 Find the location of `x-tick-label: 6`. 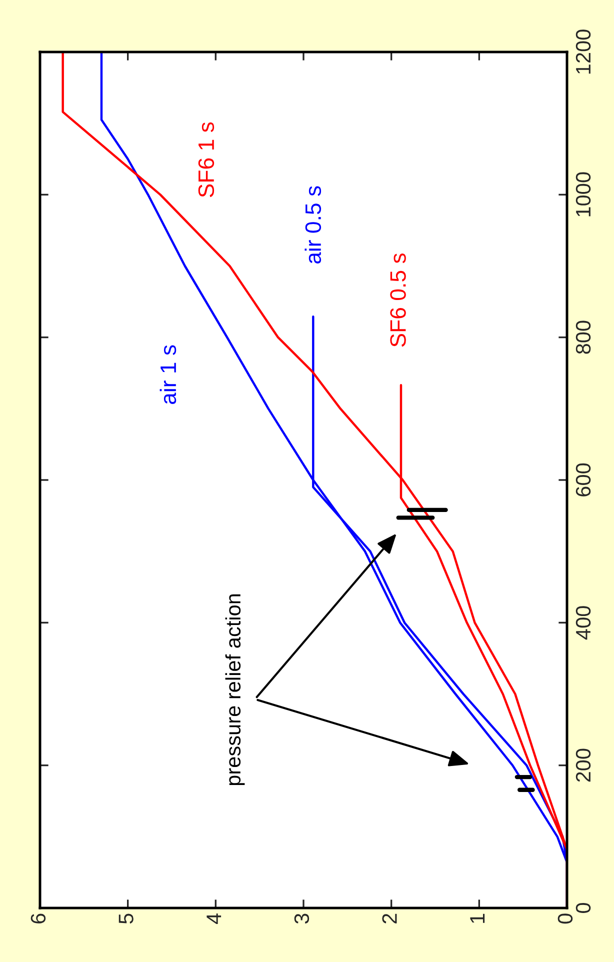

x-tick-label: 6 is located at coordinates (38, 919).